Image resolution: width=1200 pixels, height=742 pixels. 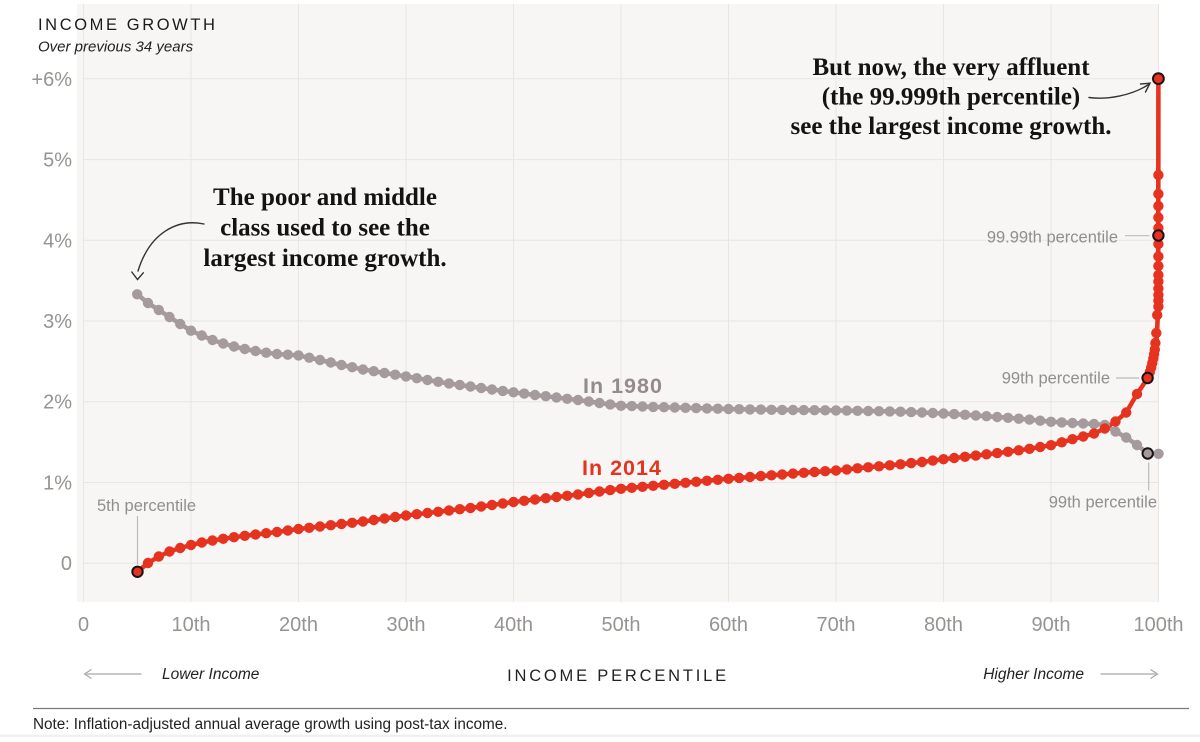 What do you see at coordinates (621, 625) in the screenshot?
I see `svg-text: 50th` at bounding box center [621, 625].